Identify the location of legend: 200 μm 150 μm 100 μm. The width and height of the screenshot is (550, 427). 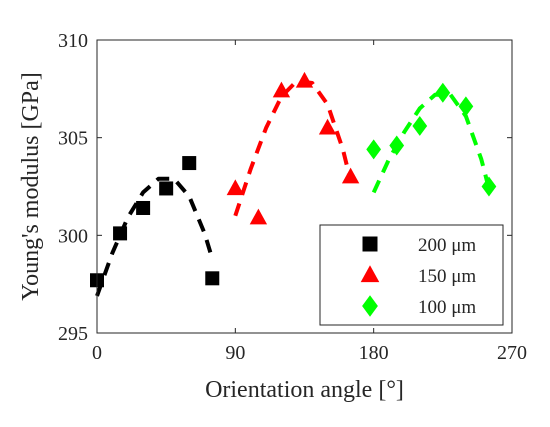
(411, 275).